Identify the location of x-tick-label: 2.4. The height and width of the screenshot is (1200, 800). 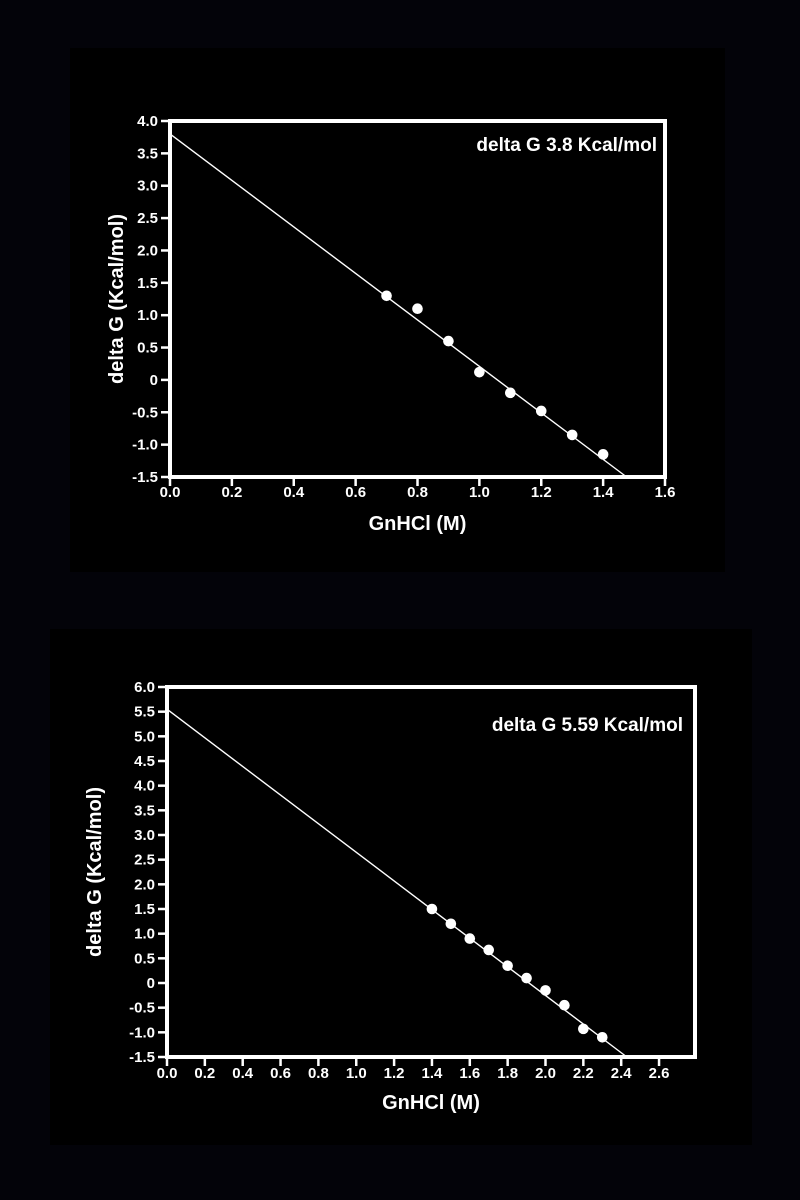
(622, 1073).